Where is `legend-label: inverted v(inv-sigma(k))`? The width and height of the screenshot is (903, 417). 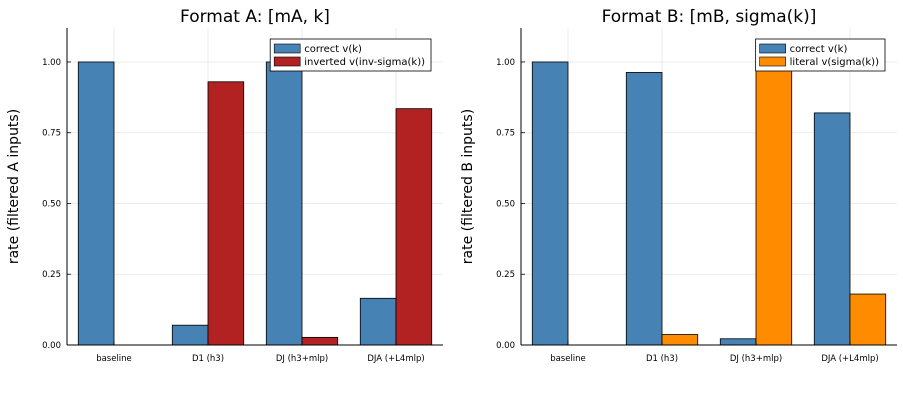 legend-label: inverted v(inv-sigma(k)) is located at coordinates (364, 62).